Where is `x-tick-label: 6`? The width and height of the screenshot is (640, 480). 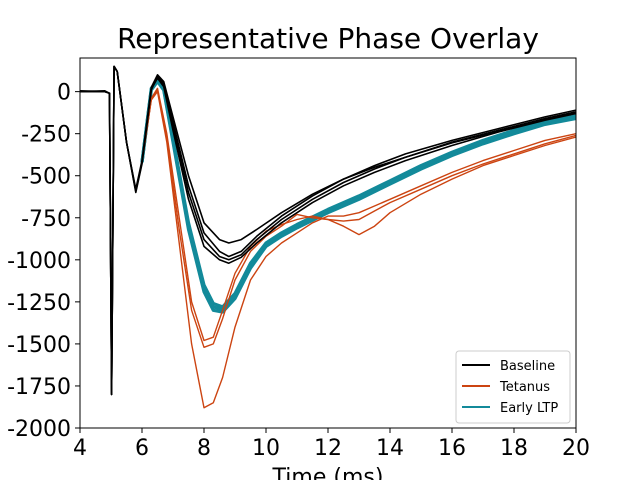 x-tick-label: 6 is located at coordinates (142, 448).